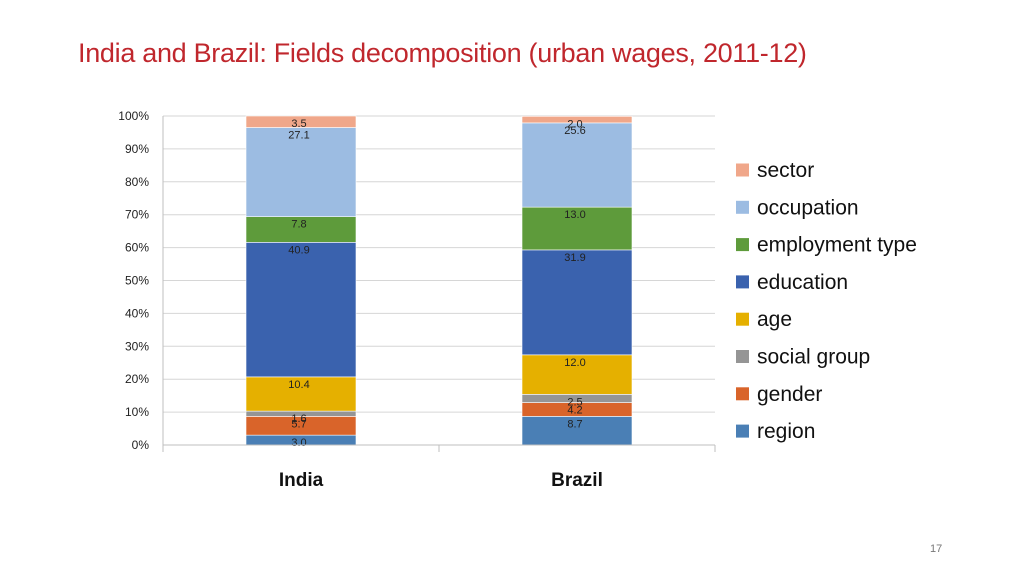 This screenshot has height=576, width=1024. I want to click on y-tick-label: 100%, so click(133, 116).